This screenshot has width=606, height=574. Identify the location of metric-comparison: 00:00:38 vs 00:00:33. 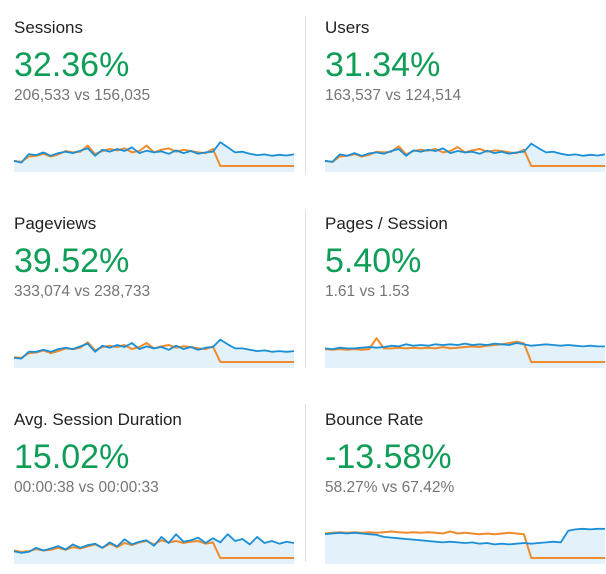
(86, 487).